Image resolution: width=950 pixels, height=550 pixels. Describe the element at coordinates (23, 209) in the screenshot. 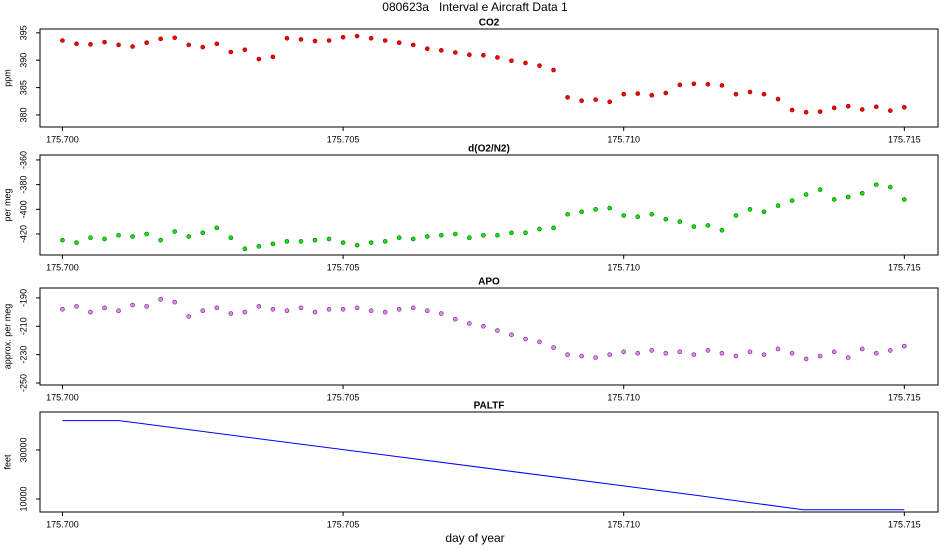

I see `y-tick-label: -400` at that location.